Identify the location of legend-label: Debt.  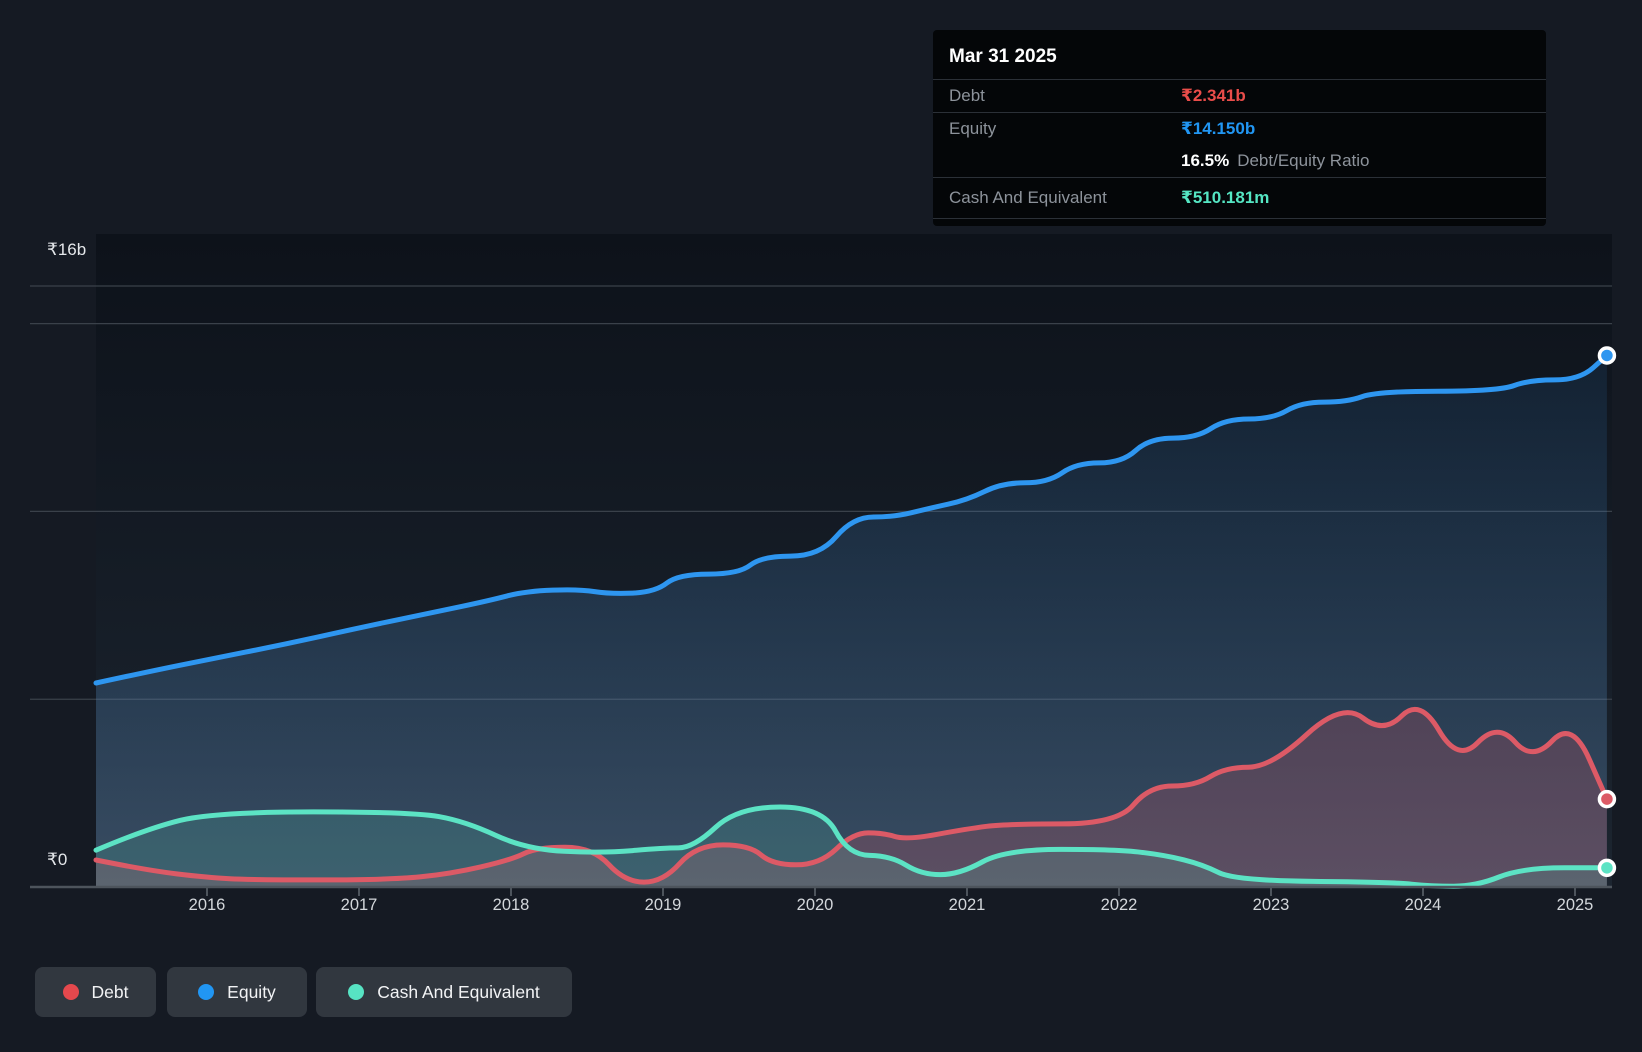
(110, 991).